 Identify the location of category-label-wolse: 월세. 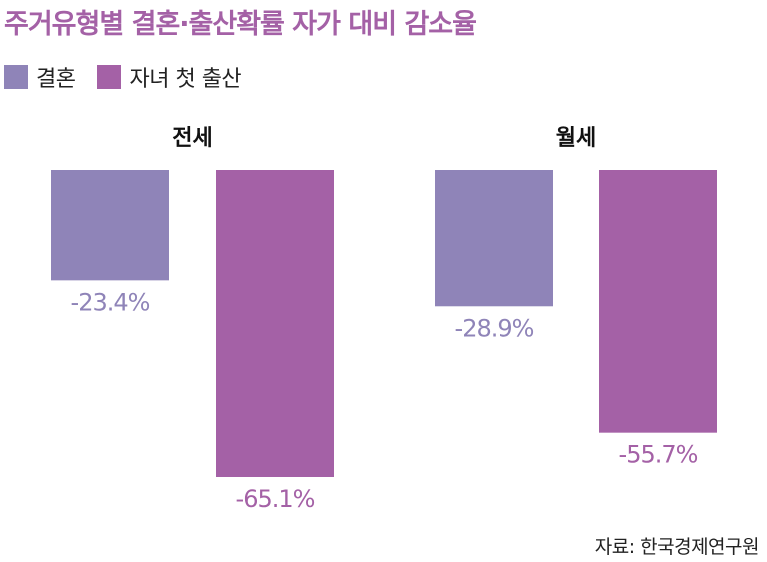
(576, 138).